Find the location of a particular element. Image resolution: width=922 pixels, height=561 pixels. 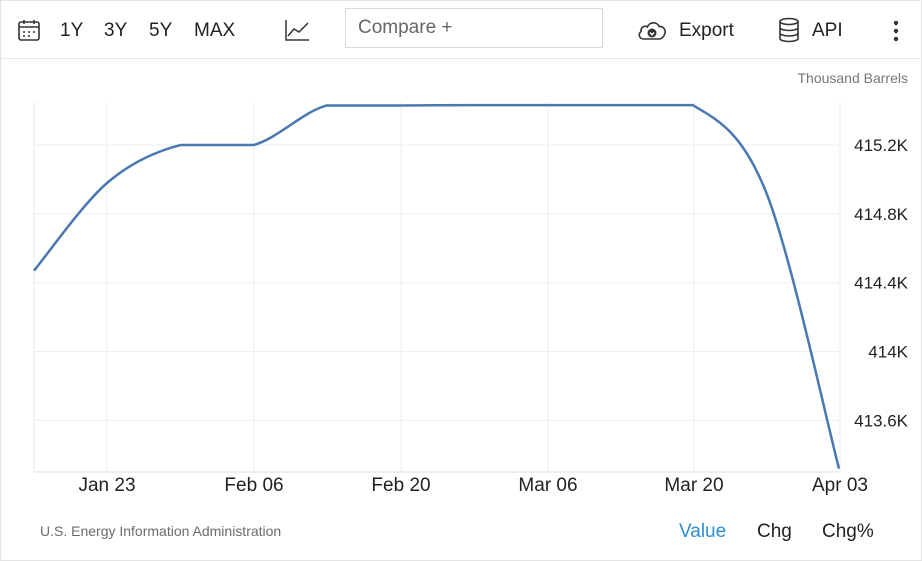

y-tick-label: 415.2K is located at coordinates (881, 145).